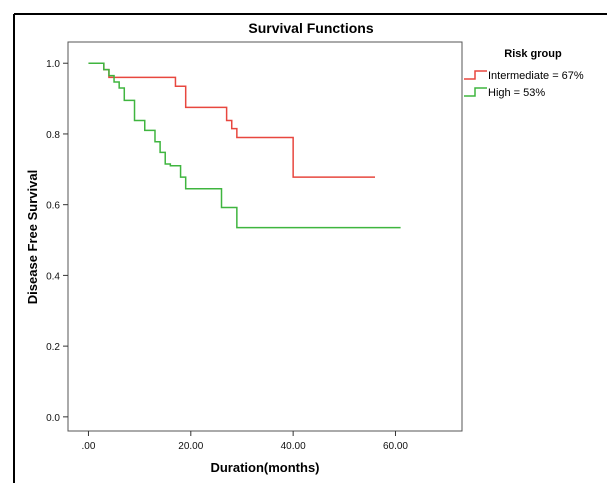 Image resolution: width=607 pixels, height=483 pixels. Describe the element at coordinates (475, 92) in the screenshot. I see `legend-swatch-high` at that location.